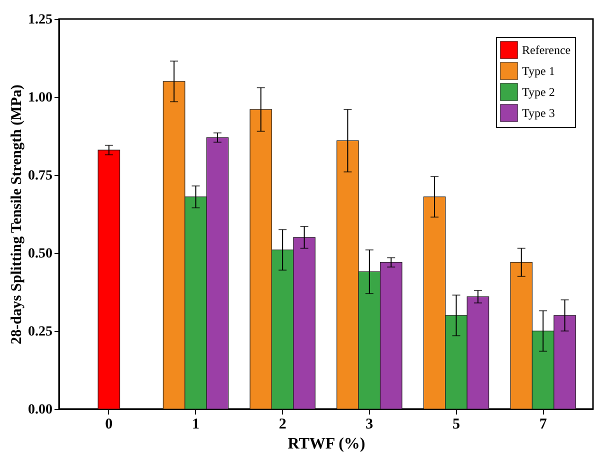 The image size is (609, 459). I want to click on x-tick-label: 7, so click(543, 424).